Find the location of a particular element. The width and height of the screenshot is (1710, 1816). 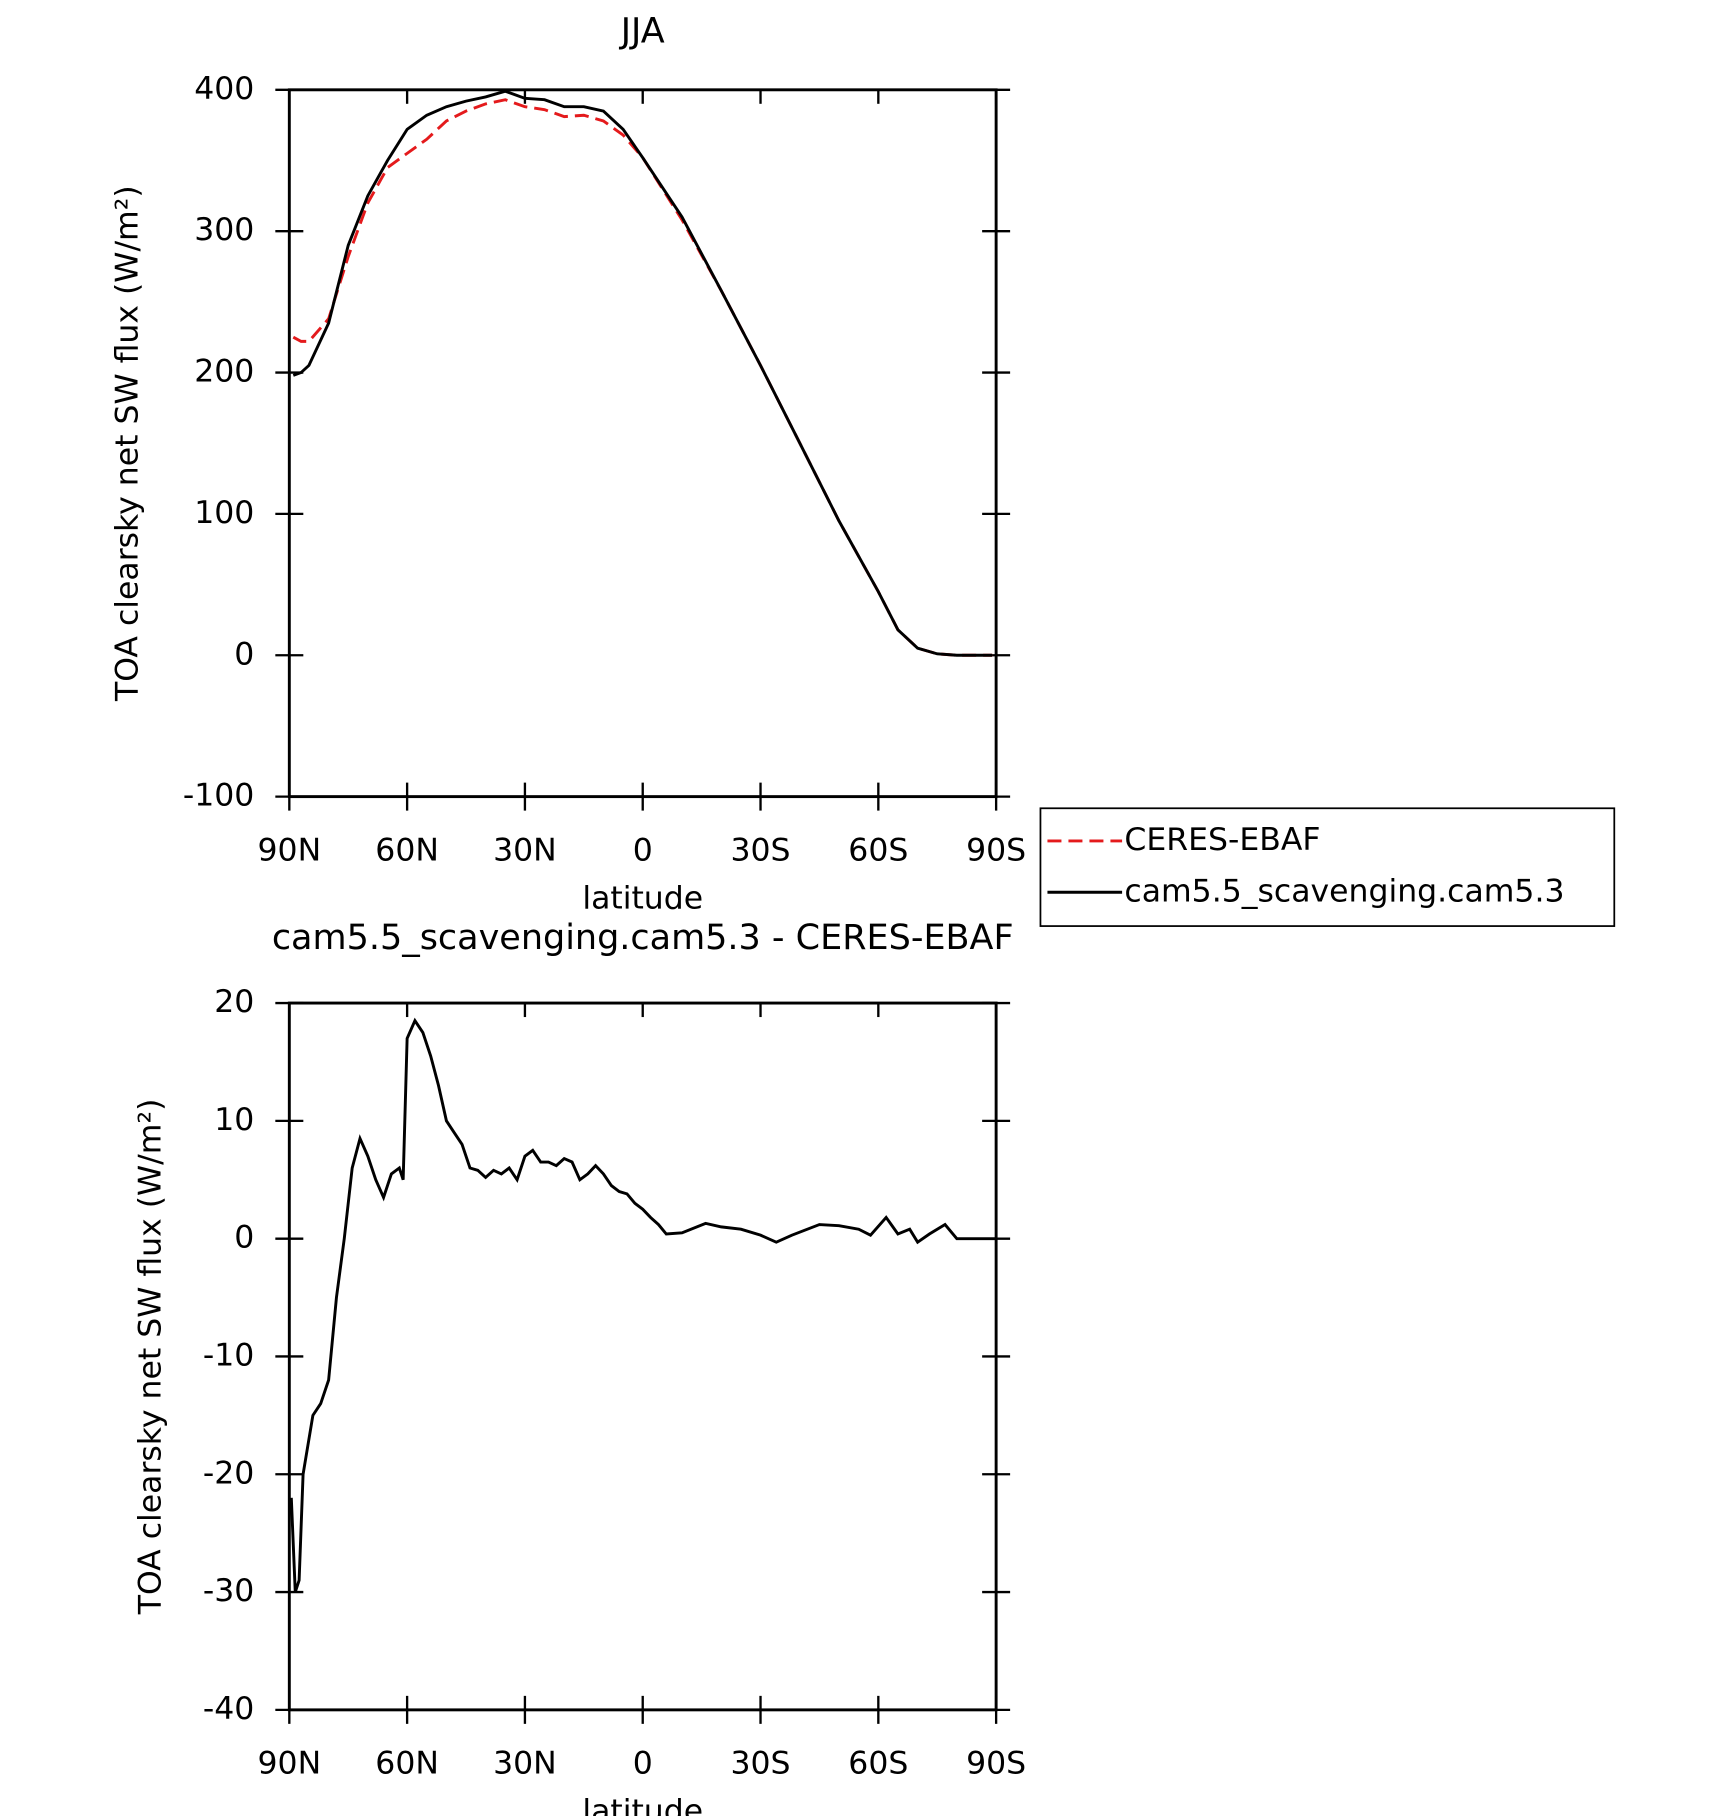

y-tick-label: -100 is located at coordinates (218, 796).